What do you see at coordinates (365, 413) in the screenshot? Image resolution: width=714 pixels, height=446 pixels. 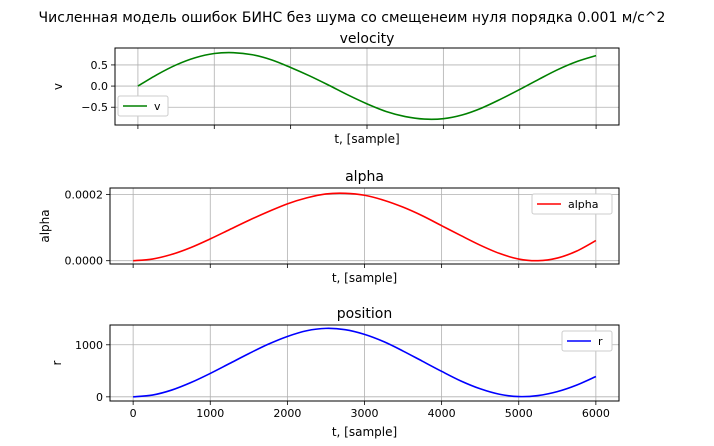 I see `x-tick-label: 3000` at bounding box center [365, 413].